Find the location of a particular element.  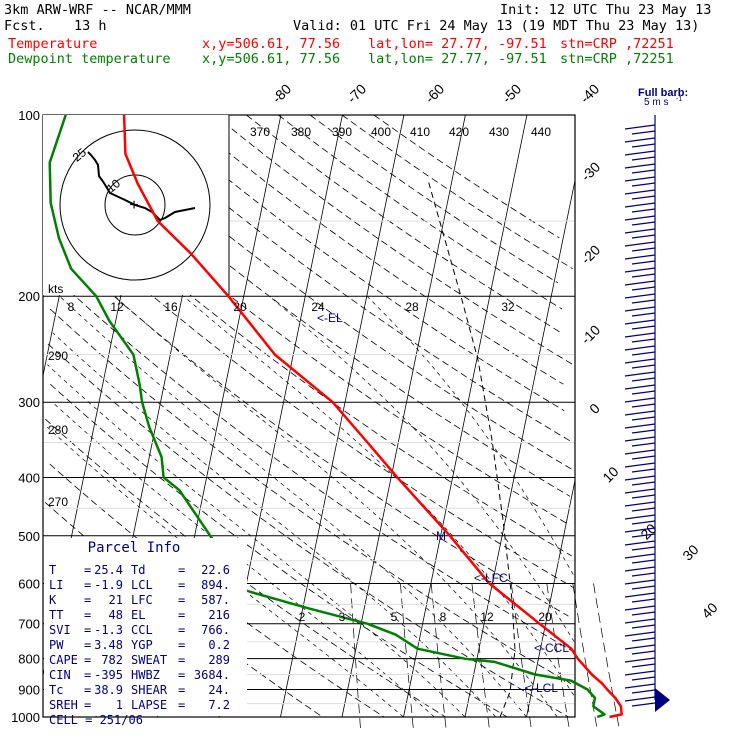

legend-dewpoint-latlon: lat,lon= 27.77, -97.51 is located at coordinates (457, 59).